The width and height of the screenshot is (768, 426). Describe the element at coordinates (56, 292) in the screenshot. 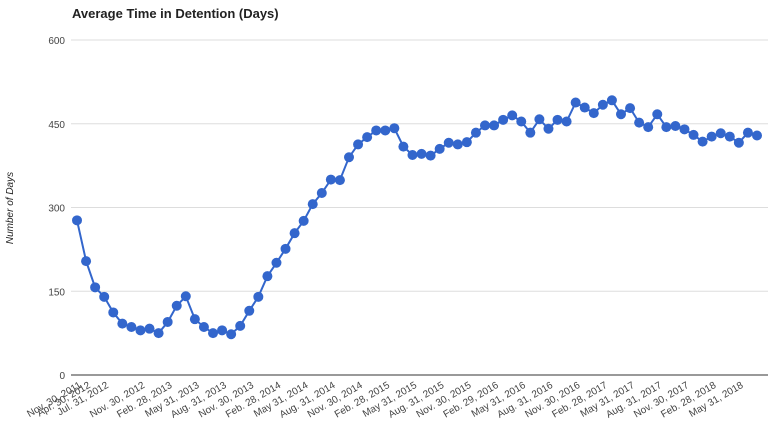

I see `y-tick-label: 150` at that location.